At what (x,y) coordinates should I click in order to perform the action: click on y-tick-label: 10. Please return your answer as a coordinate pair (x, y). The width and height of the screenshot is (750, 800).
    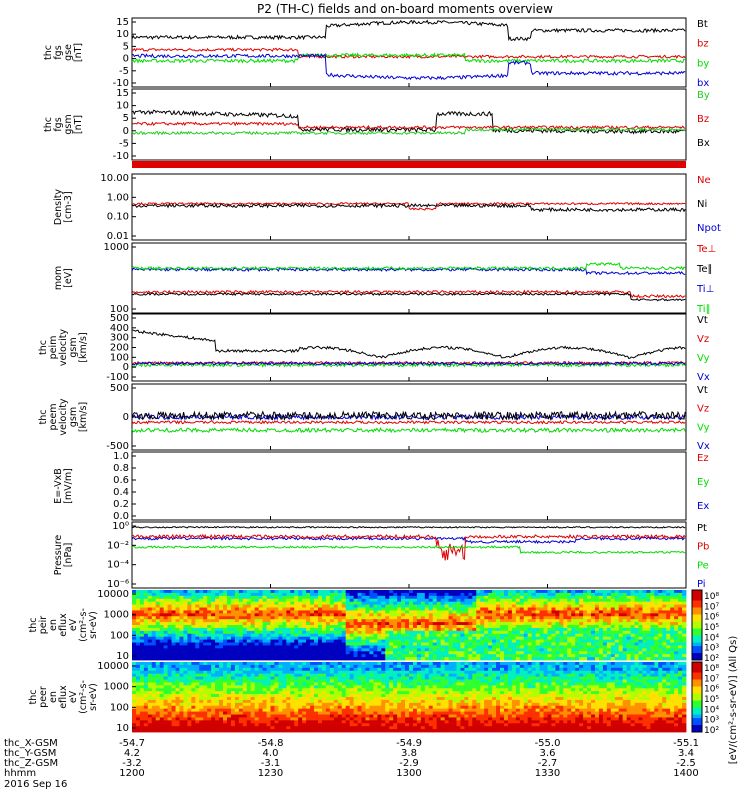
    Looking at the image, I should click on (122, 34).